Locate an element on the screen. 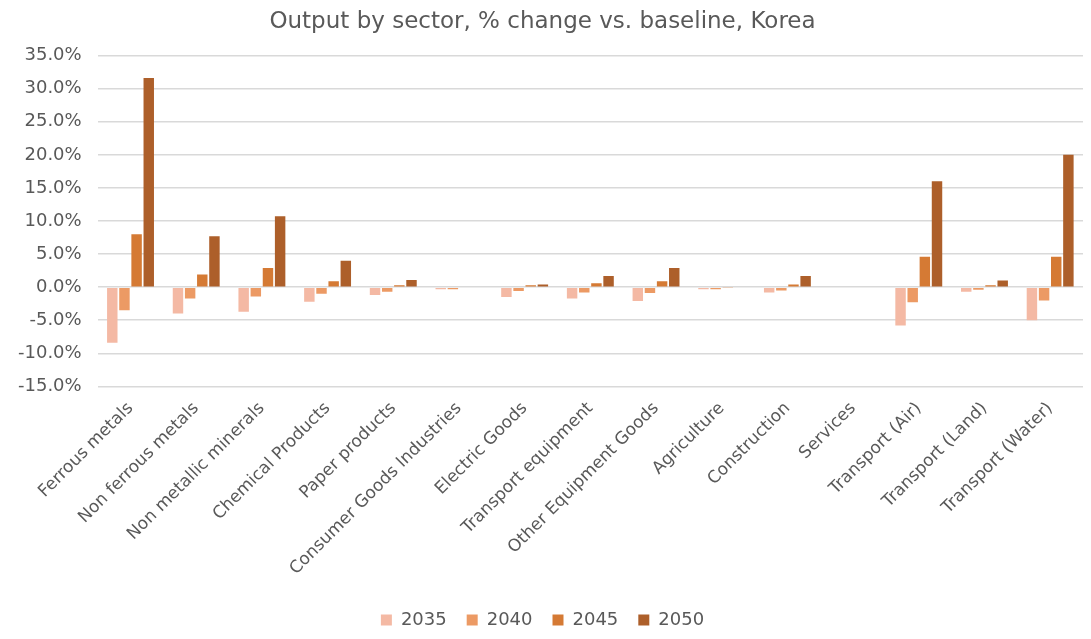 The width and height of the screenshot is (1091, 639). y-tick-label: -10.0% is located at coordinates (49, 351).